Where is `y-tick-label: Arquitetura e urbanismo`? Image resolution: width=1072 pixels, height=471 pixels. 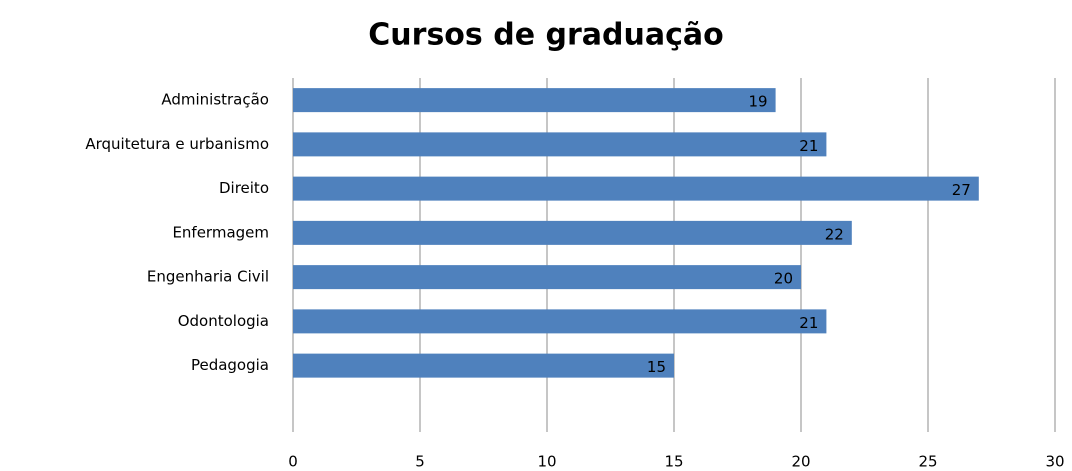
y-tick-label: Arquitetura e urbanismo is located at coordinates (177, 144).